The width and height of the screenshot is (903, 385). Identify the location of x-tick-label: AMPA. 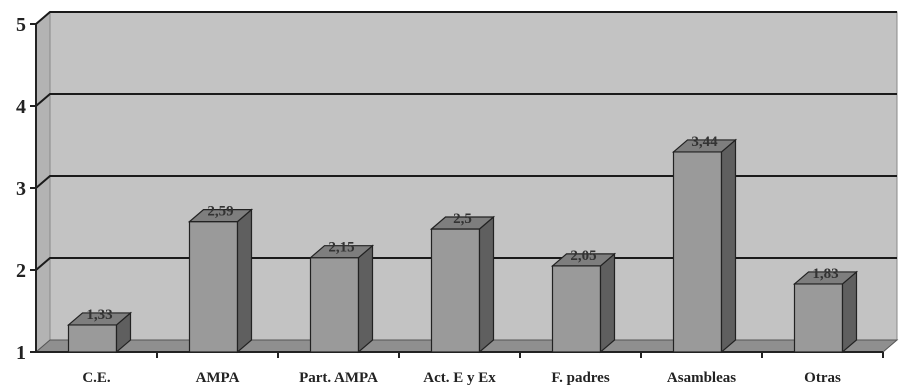
(218, 377).